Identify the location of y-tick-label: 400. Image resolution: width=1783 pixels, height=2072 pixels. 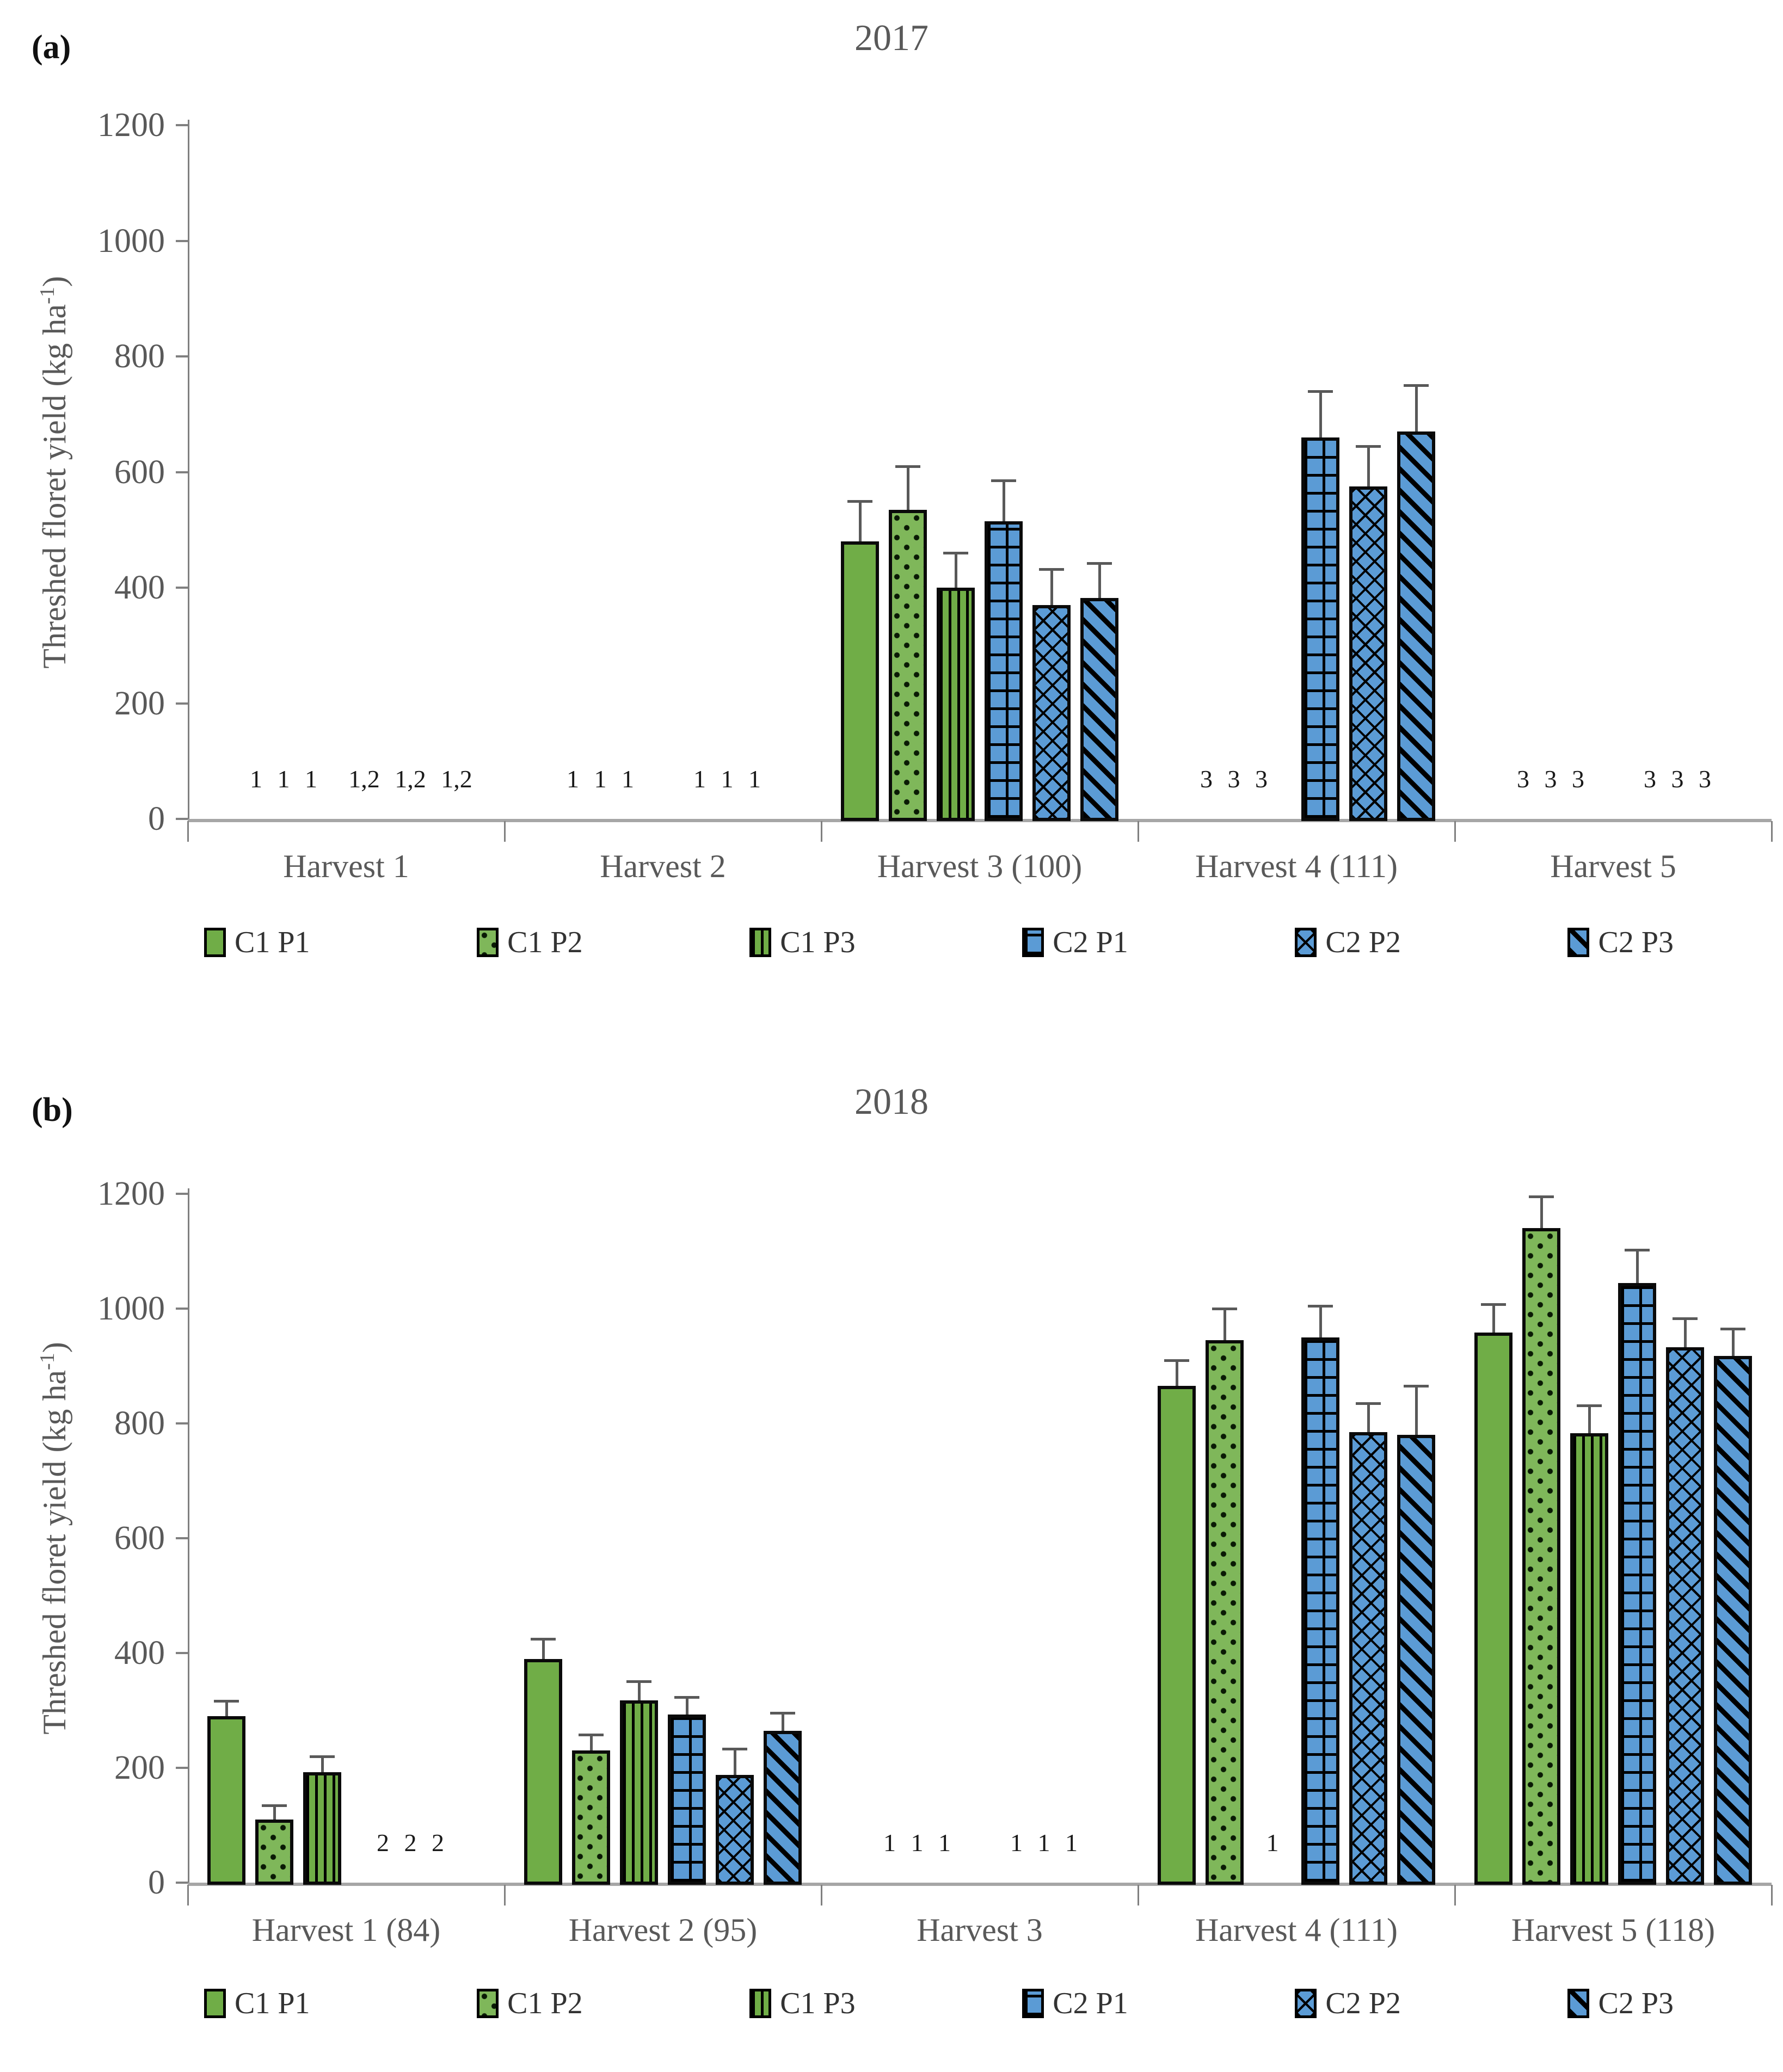
(139, 1653).